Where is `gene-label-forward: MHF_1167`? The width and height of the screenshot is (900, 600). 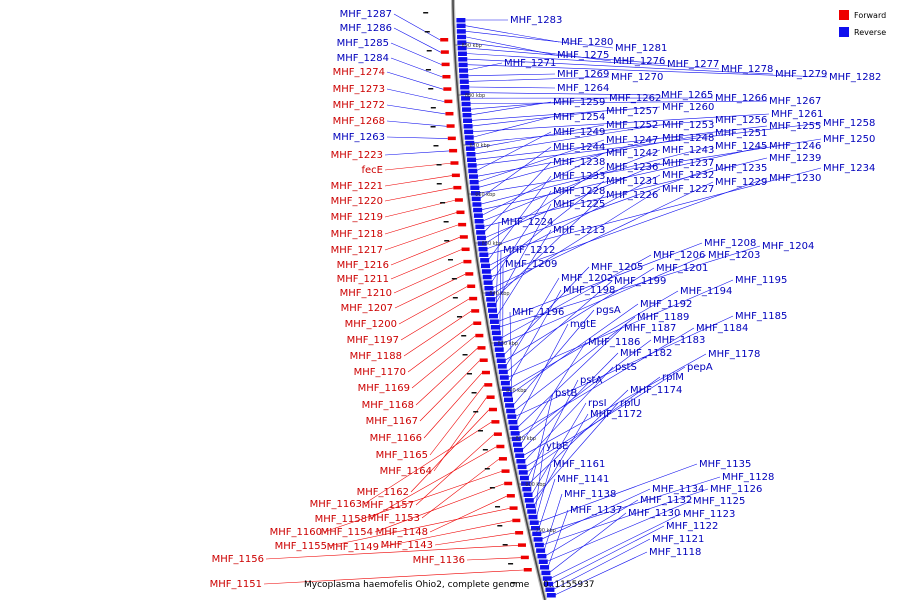
gene-label-forward: MHF_1167 is located at coordinates (392, 421).